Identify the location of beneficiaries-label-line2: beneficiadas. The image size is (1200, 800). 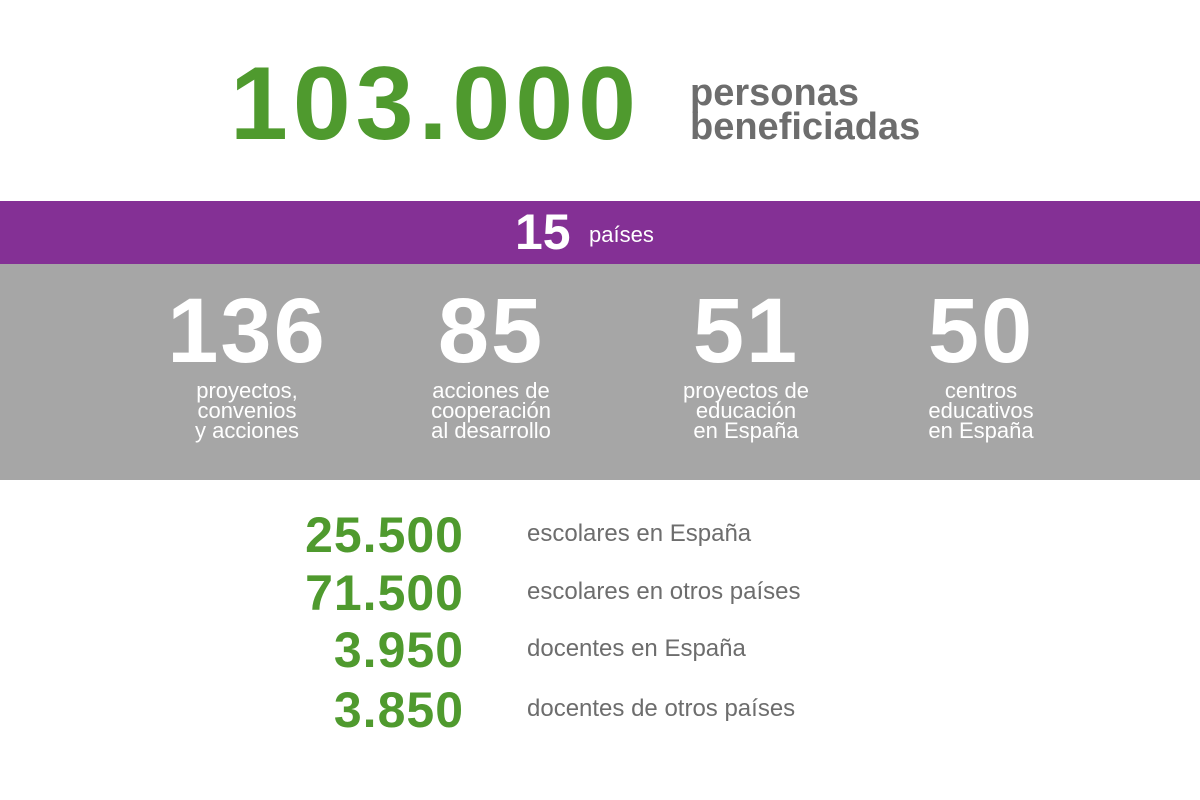
(805, 127).